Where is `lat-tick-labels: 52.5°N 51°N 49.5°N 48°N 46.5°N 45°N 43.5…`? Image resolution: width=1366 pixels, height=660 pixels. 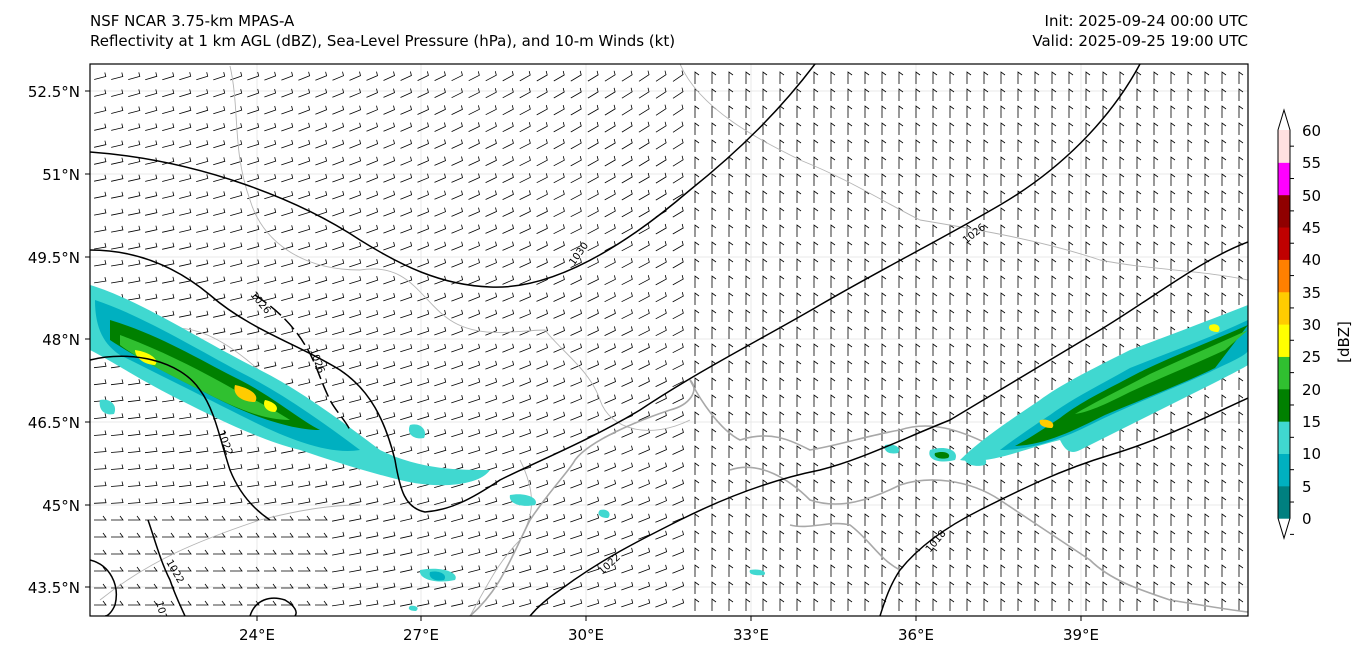 lat-tick-labels: 52.5°N 51°N 49.5°N 48°N 46.5°N 45°N 43.5… is located at coordinates (54, 340).